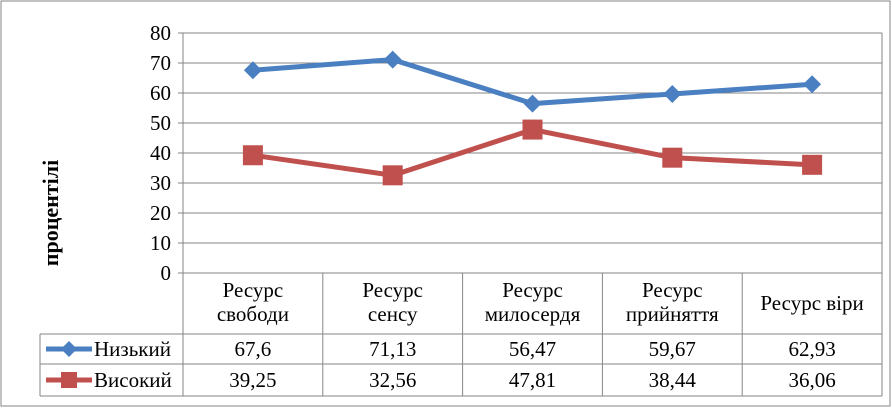 The height and width of the screenshot is (408, 892). What do you see at coordinates (160, 243) in the screenshot?
I see `y-tick-label: 10` at bounding box center [160, 243].